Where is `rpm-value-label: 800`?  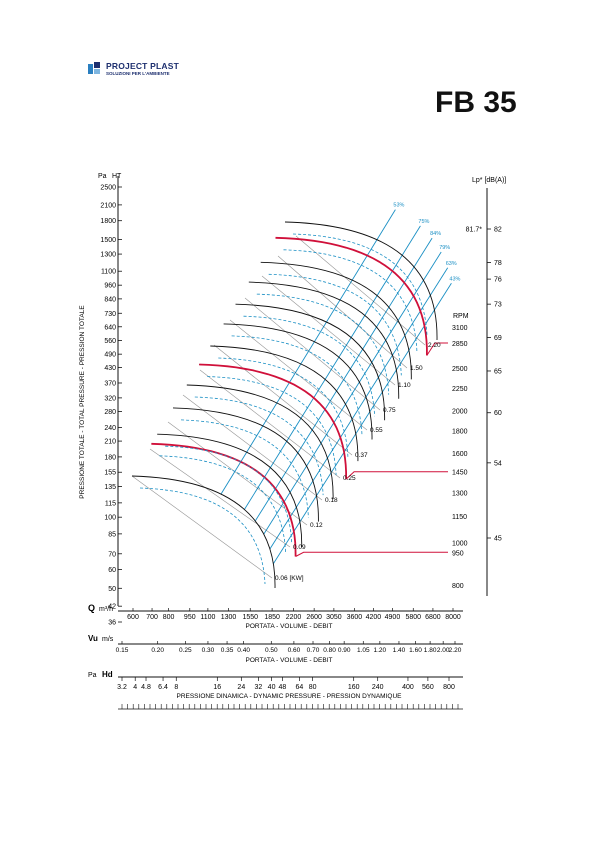 rpm-value-label: 800 is located at coordinates (458, 586).